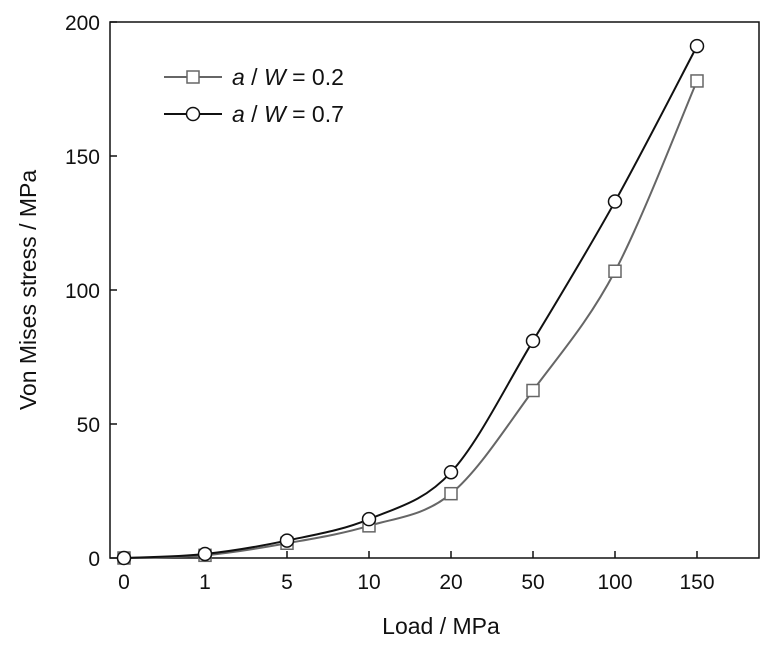 The image size is (768, 645). What do you see at coordinates (450, 582) in the screenshot?
I see `x-tick-label: 20` at bounding box center [450, 582].